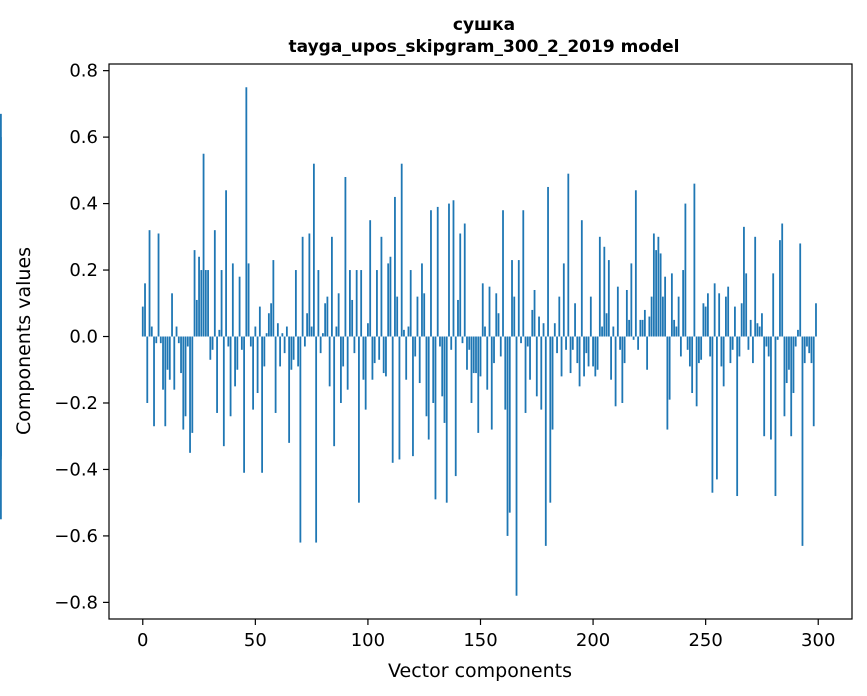  What do you see at coordinates (24, 341) in the screenshot?
I see `y-axis-label: Components values` at bounding box center [24, 341].